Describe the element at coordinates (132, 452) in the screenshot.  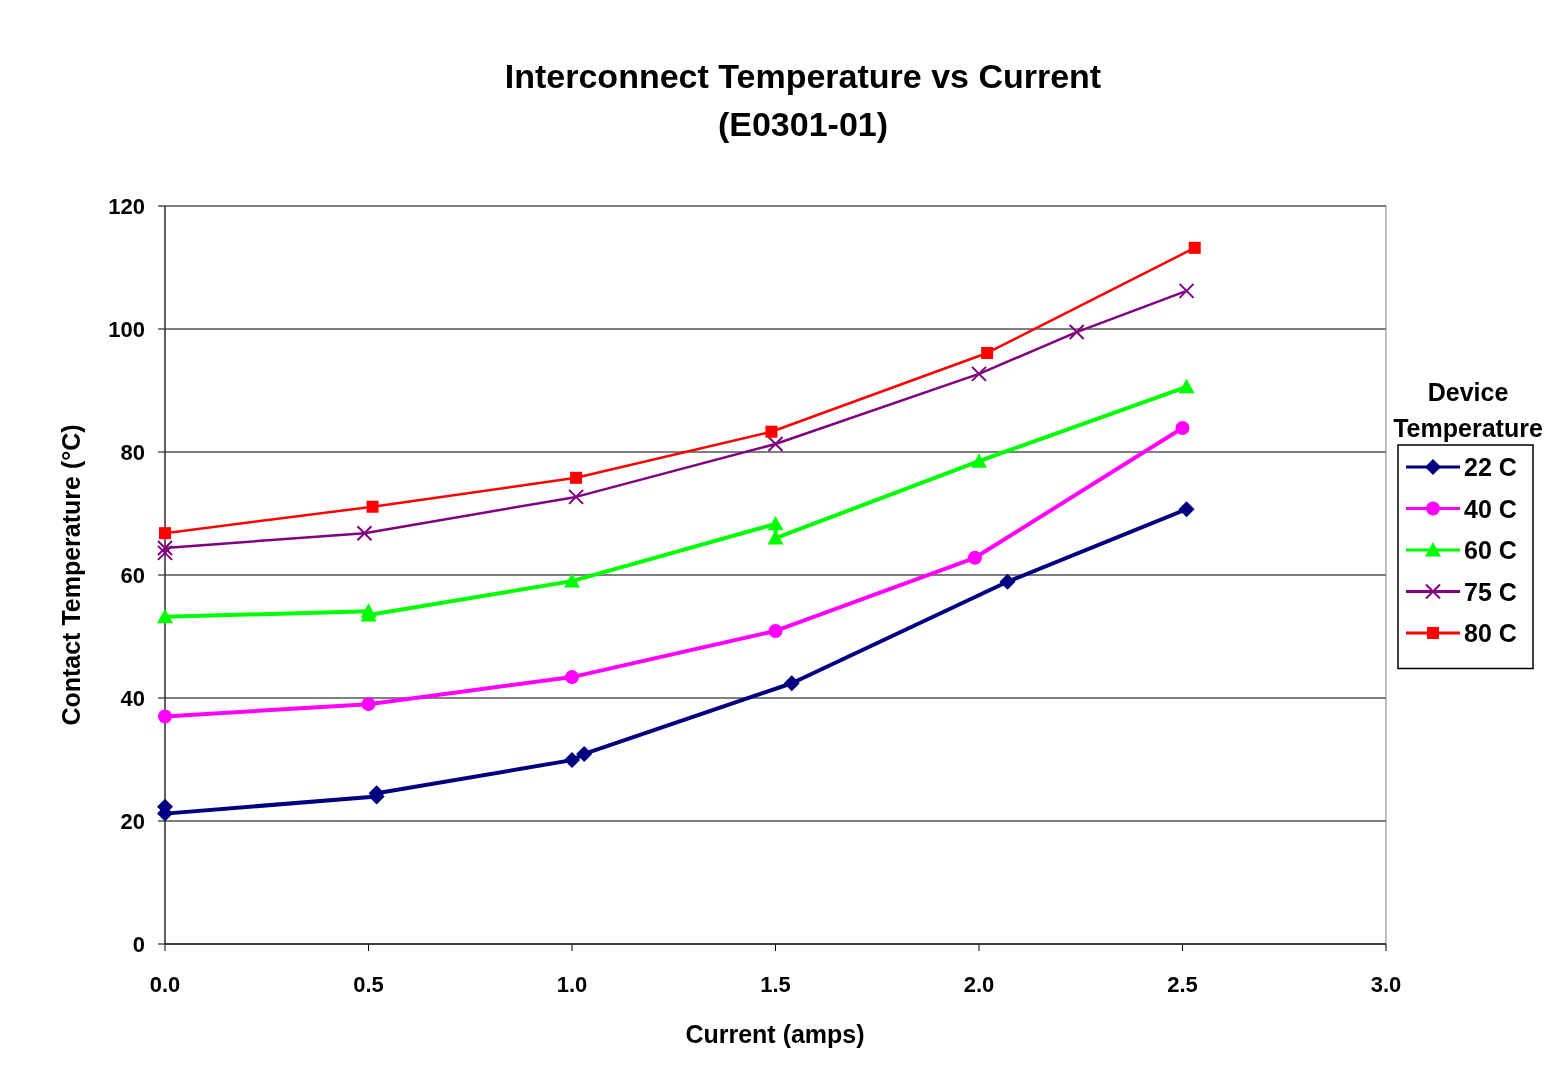
I see `y-tick-label: 80` at that location.